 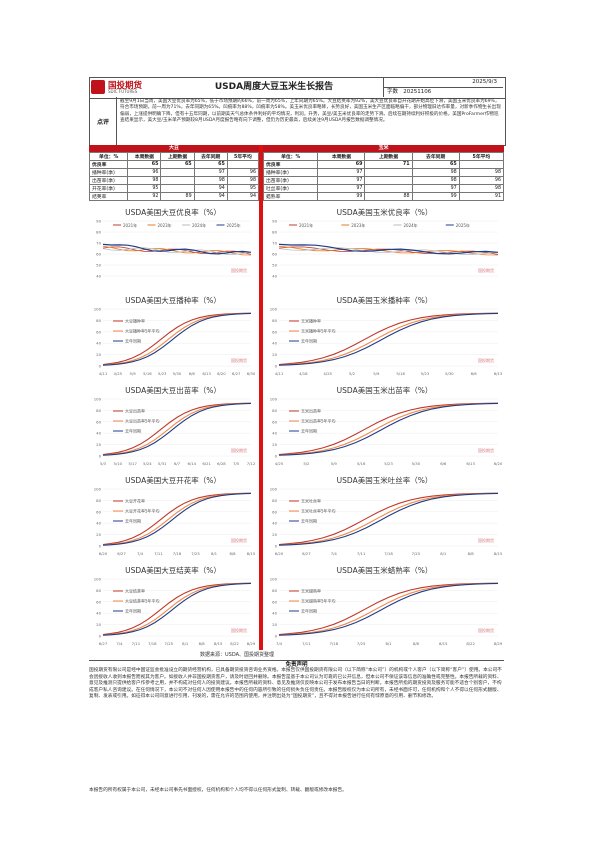 What do you see at coordinates (185, 643) in the screenshot?
I see `x-tick-label: 8/1` at bounding box center [185, 643].